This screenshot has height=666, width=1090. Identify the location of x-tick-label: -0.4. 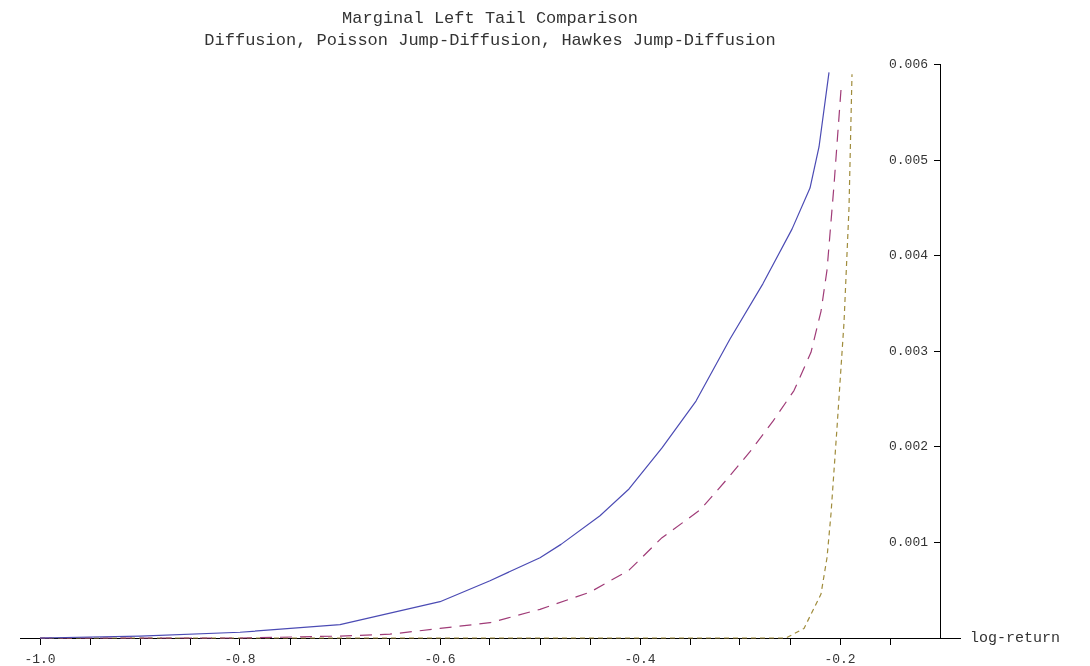
(640, 659).